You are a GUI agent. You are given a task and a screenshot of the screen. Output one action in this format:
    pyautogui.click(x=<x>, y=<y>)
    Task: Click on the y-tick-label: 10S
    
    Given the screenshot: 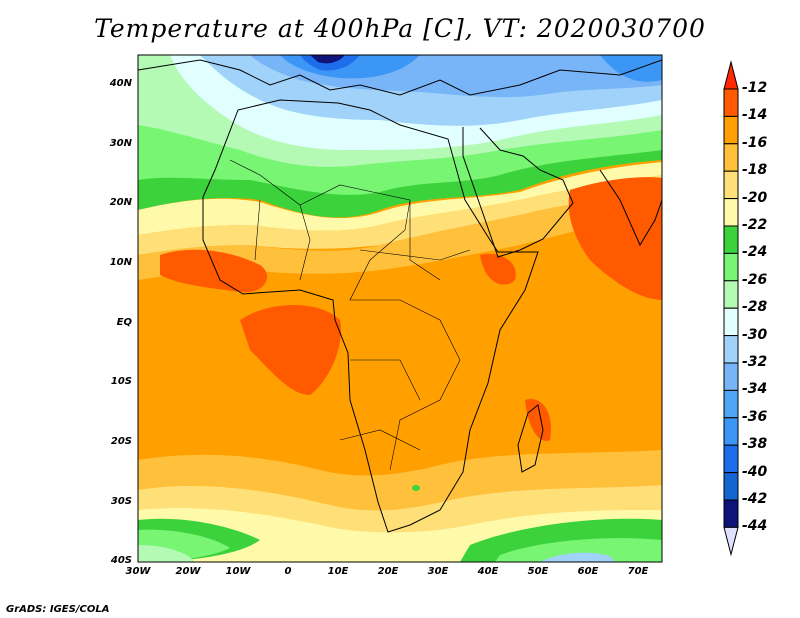 What is the action you would take?
    pyautogui.click(x=121, y=381)
    